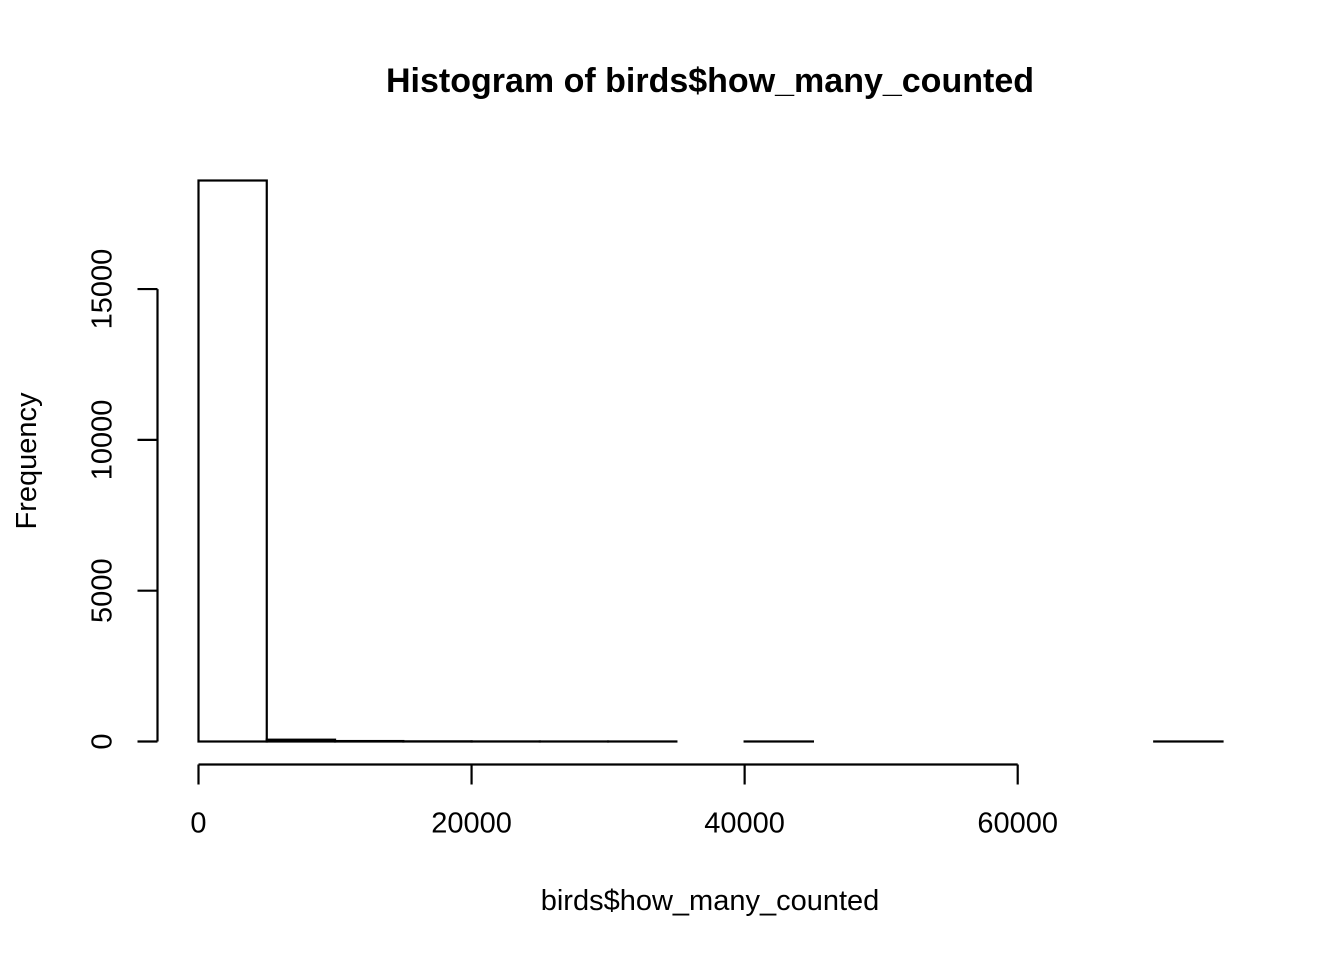  What do you see at coordinates (103, 440) in the screenshot?
I see `y-tick-label: 10000` at bounding box center [103, 440].